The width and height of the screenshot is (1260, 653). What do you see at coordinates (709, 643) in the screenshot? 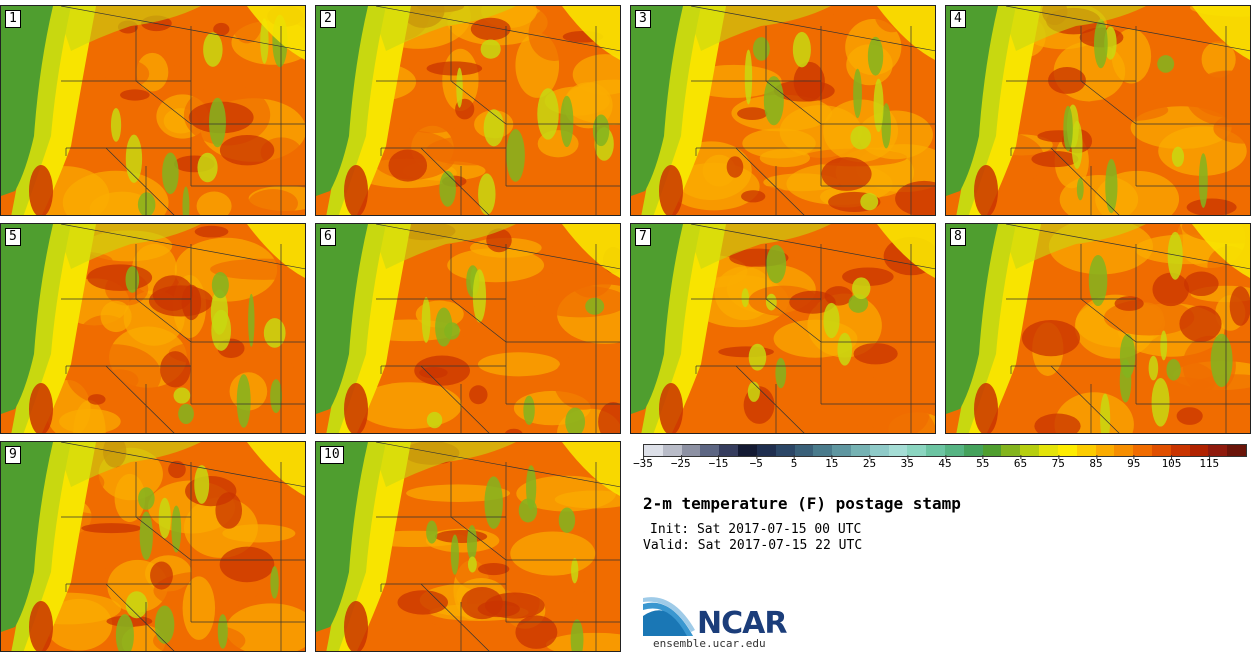
I see `website-url: ensemble.ucar.edu` at bounding box center [709, 643].